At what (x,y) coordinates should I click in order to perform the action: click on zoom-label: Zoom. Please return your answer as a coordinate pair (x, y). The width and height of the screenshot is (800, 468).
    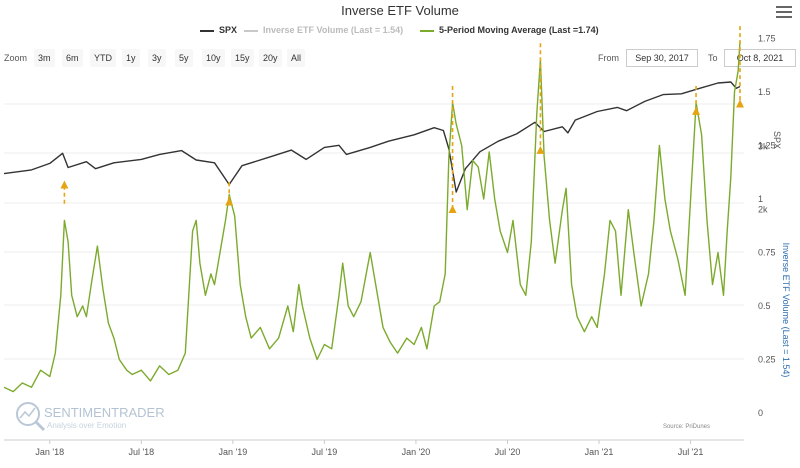
    Looking at the image, I should click on (16, 58).